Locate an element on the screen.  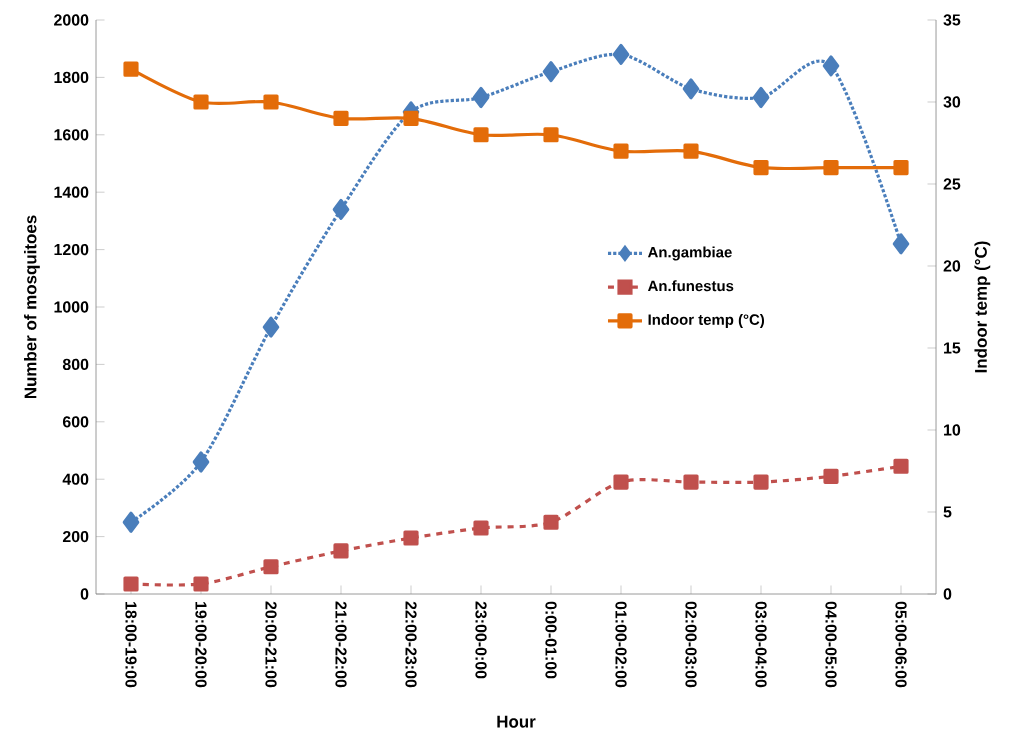
y-tick-label: 1000 is located at coordinates (71, 307).